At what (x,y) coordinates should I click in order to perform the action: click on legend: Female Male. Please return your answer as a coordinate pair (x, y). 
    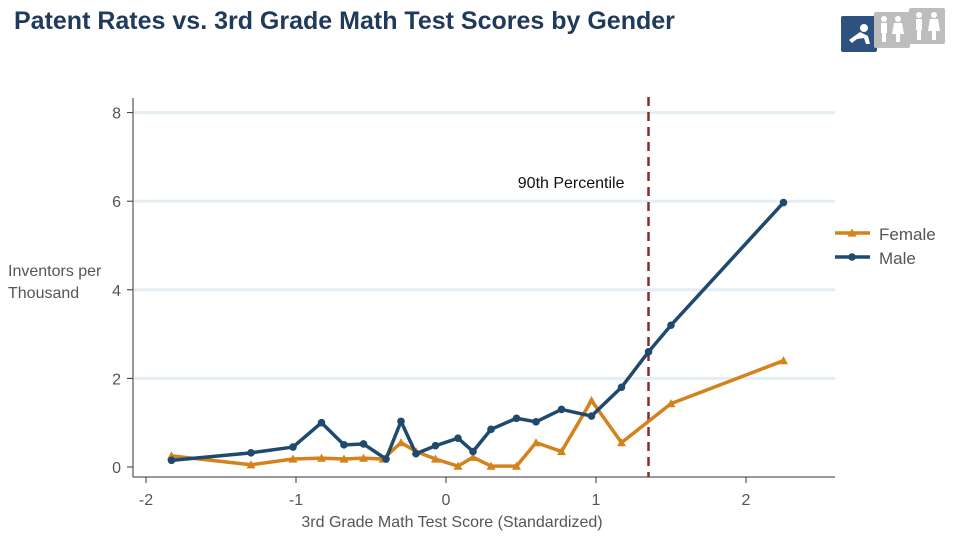
    Looking at the image, I should click on (885, 246).